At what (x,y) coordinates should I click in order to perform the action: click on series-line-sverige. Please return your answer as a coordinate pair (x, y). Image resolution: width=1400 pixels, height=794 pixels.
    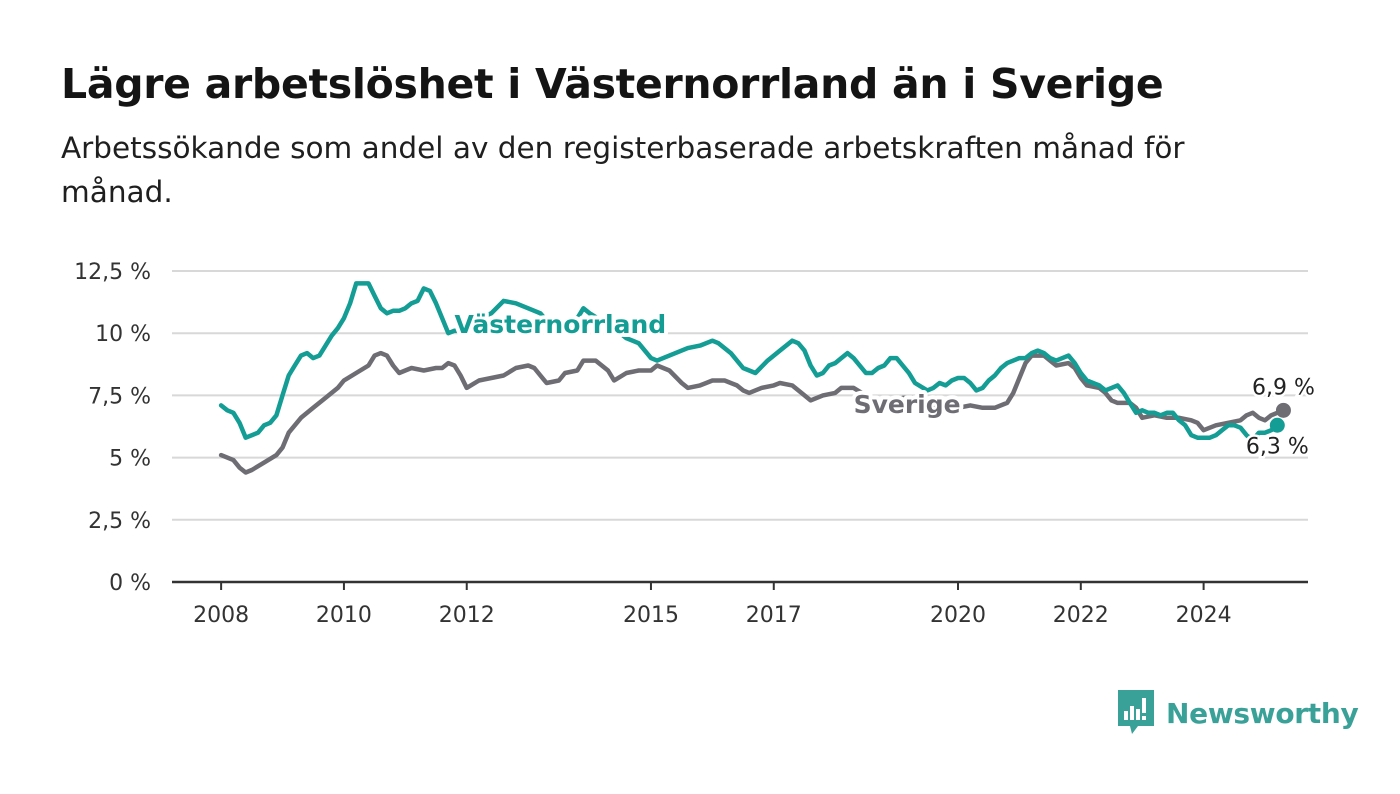
    Looking at the image, I should click on (752, 412).